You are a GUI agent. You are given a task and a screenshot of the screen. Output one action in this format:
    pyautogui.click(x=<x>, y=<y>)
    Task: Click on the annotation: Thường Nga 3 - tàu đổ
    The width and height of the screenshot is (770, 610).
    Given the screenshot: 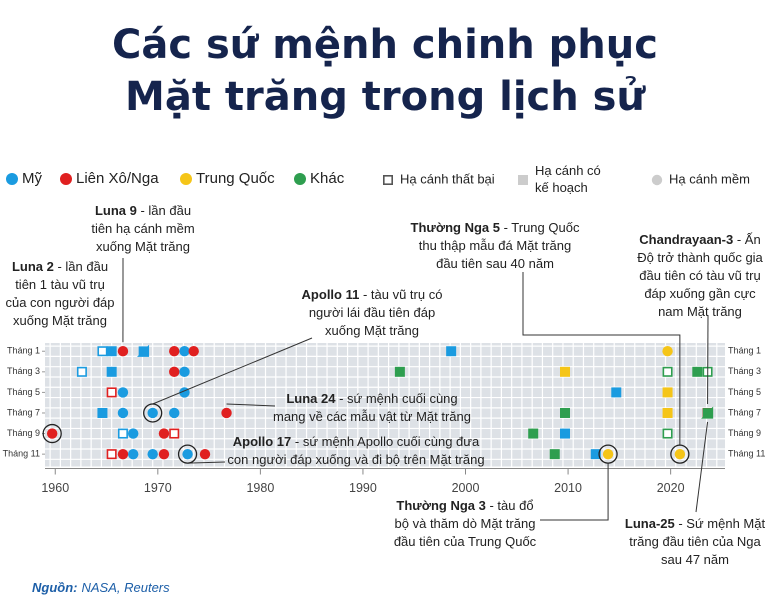 What is the action you would take?
    pyautogui.click(x=464, y=505)
    